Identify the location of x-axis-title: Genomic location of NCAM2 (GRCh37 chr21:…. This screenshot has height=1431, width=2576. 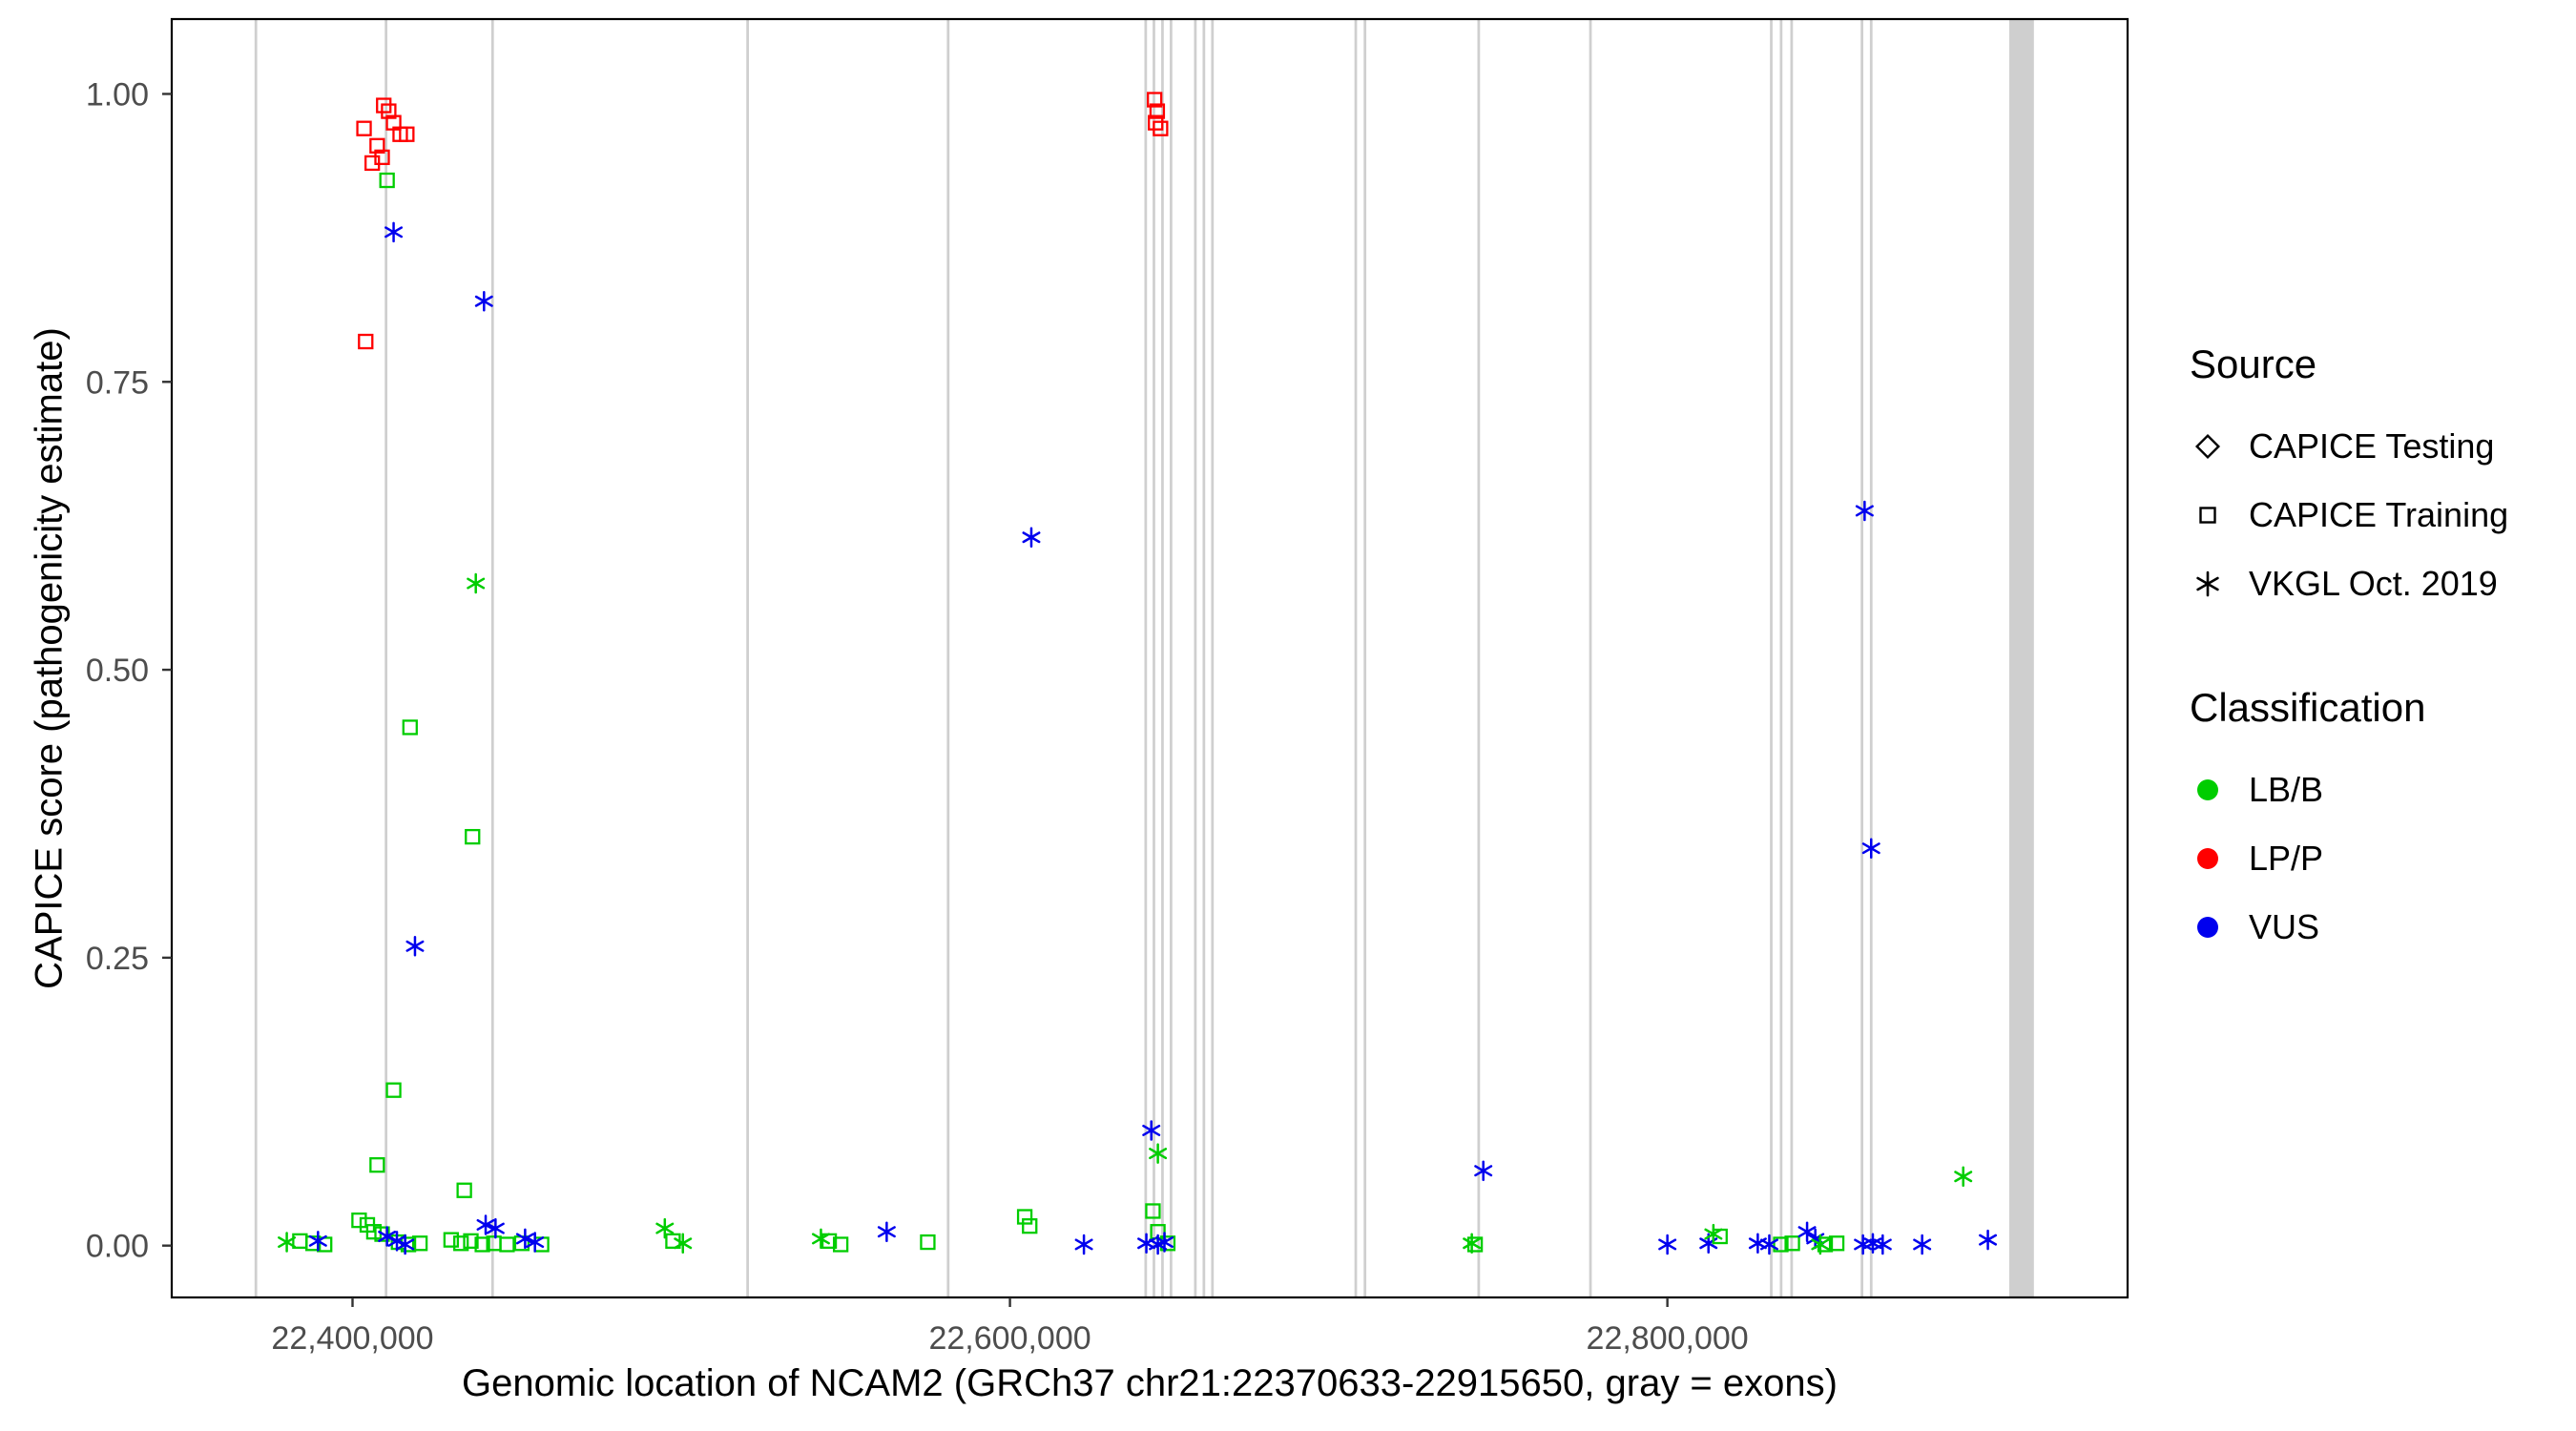
(1150, 1383).